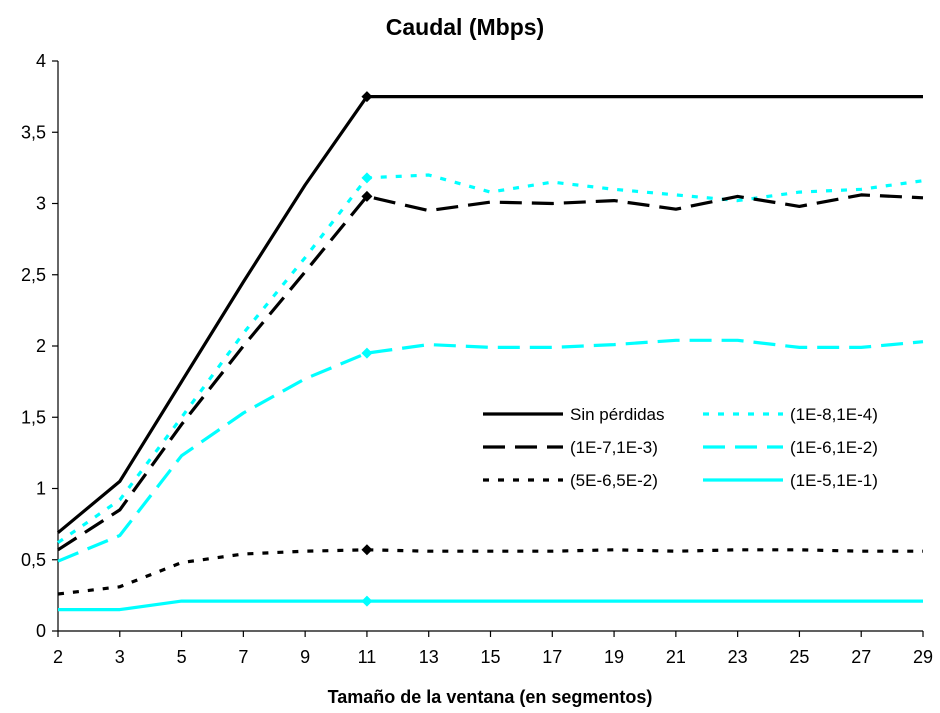 The height and width of the screenshot is (713, 940). Describe the element at coordinates (33, 560) in the screenshot. I see `y-tick-label: 0,5` at that location.